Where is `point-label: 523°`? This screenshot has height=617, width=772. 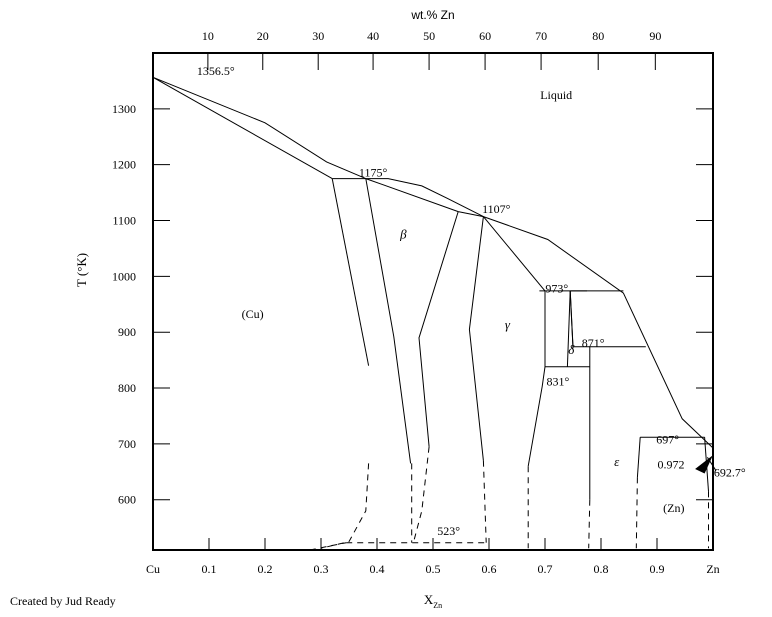 point-label: 523° is located at coordinates (448, 531).